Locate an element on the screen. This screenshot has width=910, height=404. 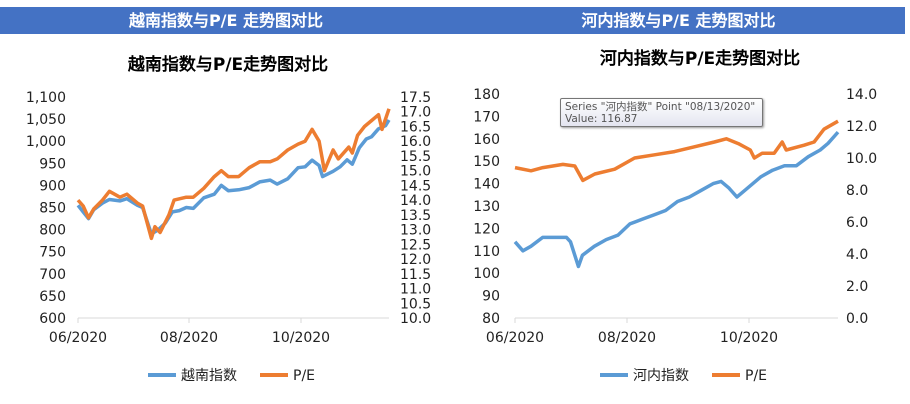
y-tick-label: 160 is located at coordinates (486, 140).